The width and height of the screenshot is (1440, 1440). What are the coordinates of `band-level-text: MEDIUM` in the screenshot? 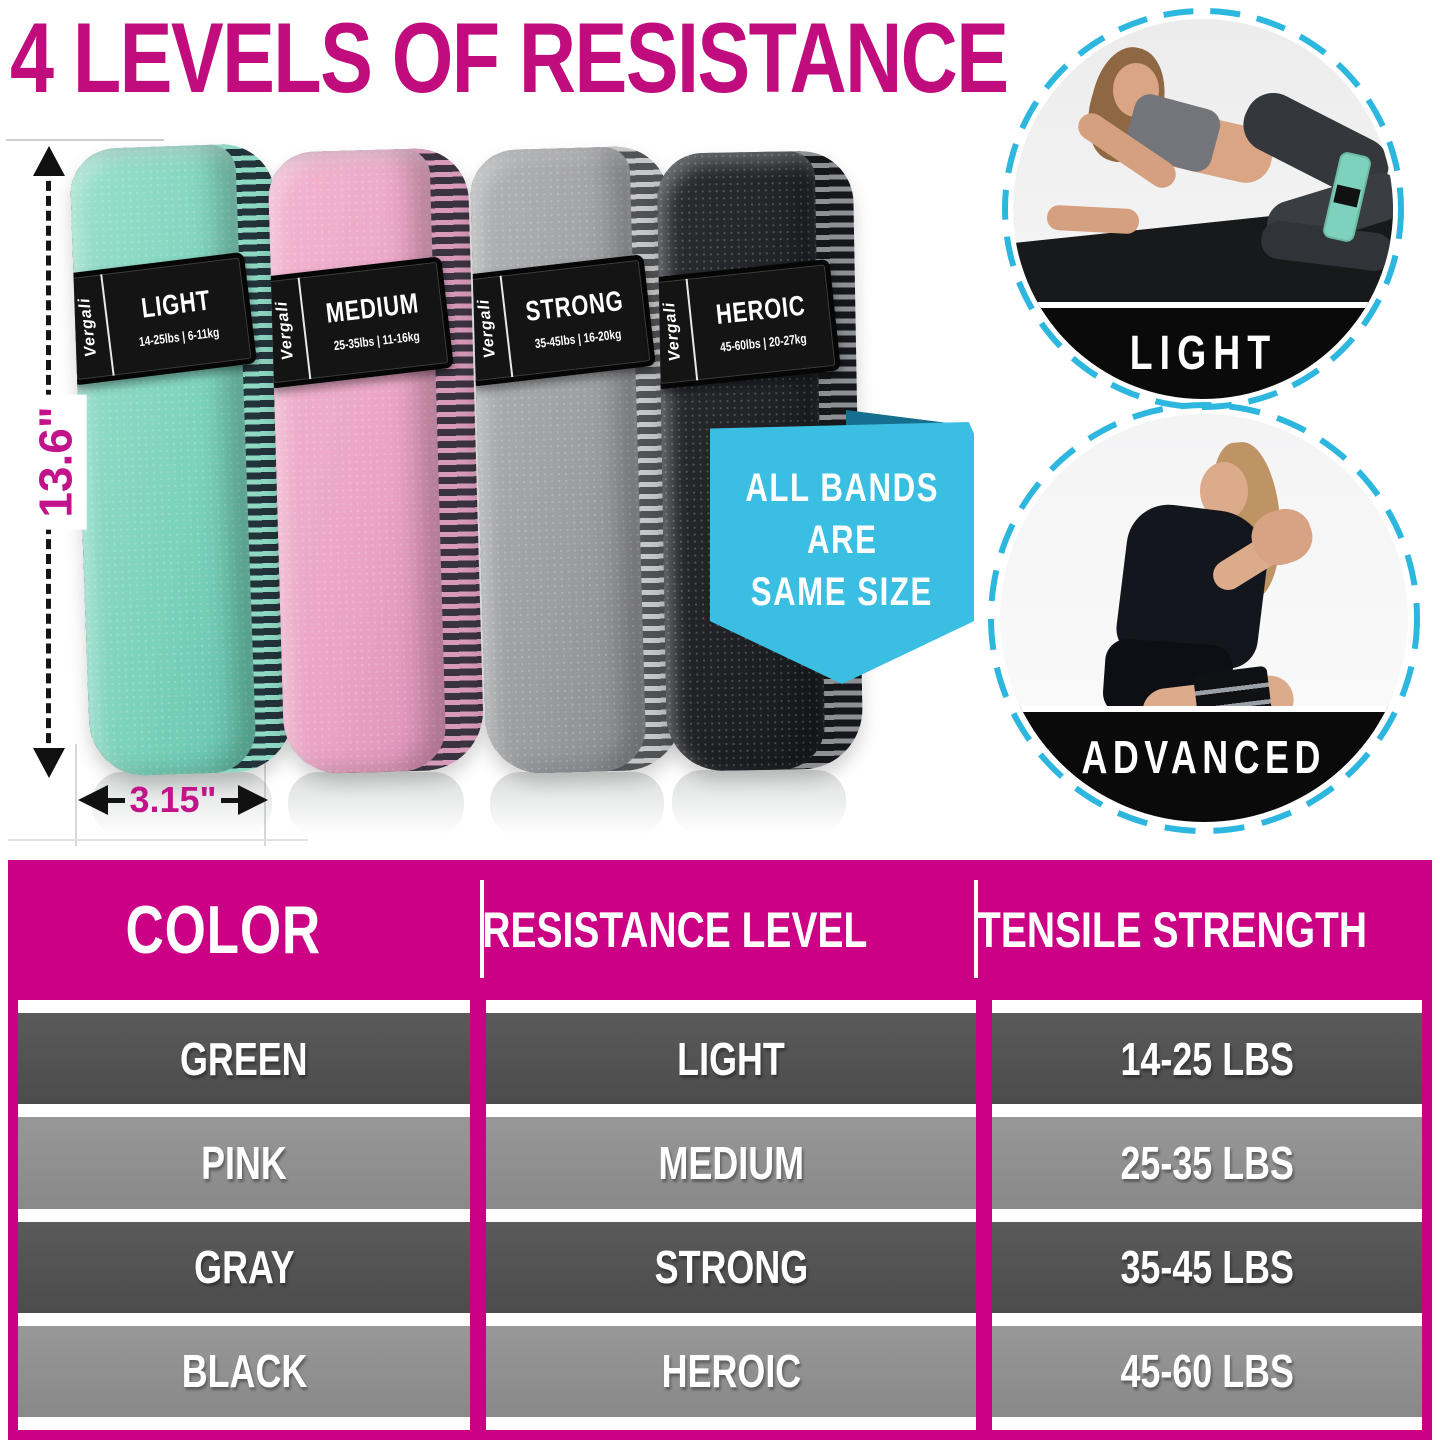 It's located at (372, 308).